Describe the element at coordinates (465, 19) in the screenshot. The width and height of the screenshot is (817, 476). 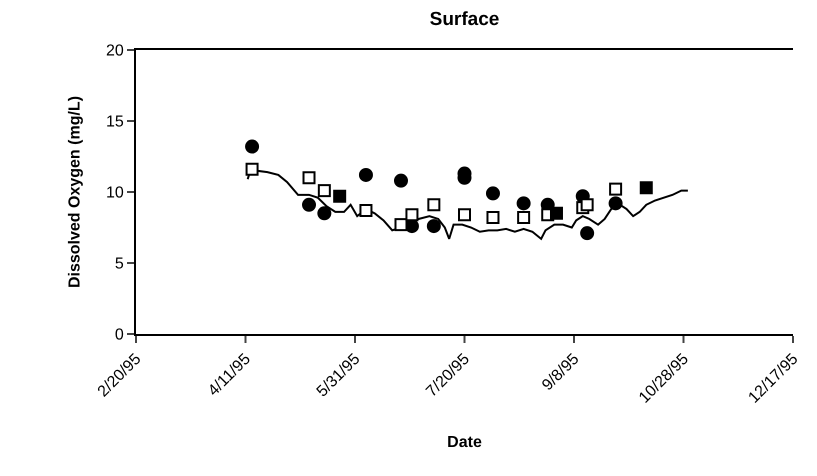
I see `chart-title: Surface` at that location.